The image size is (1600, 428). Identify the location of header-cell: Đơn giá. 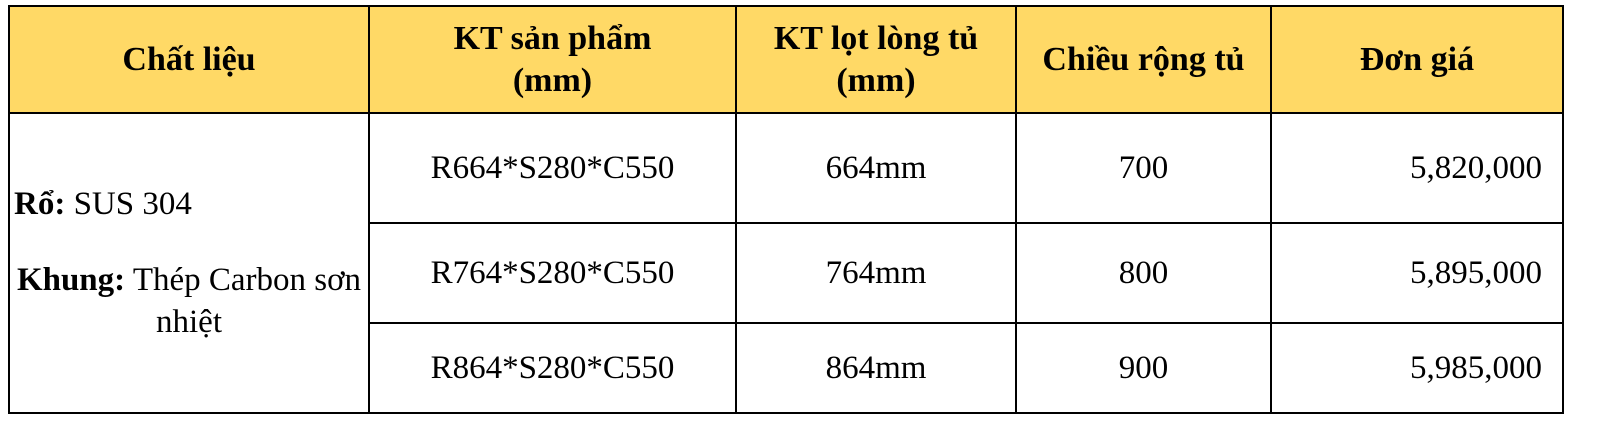
(1417, 59).